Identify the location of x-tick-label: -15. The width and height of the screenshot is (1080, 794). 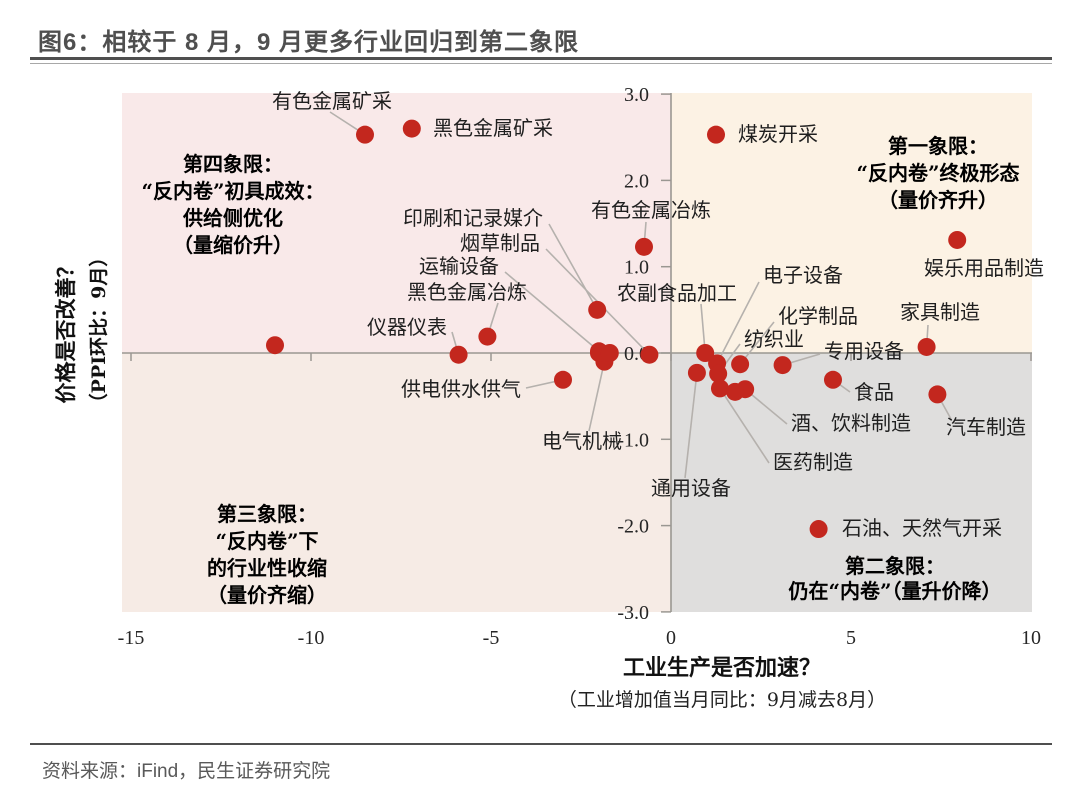
(131, 638).